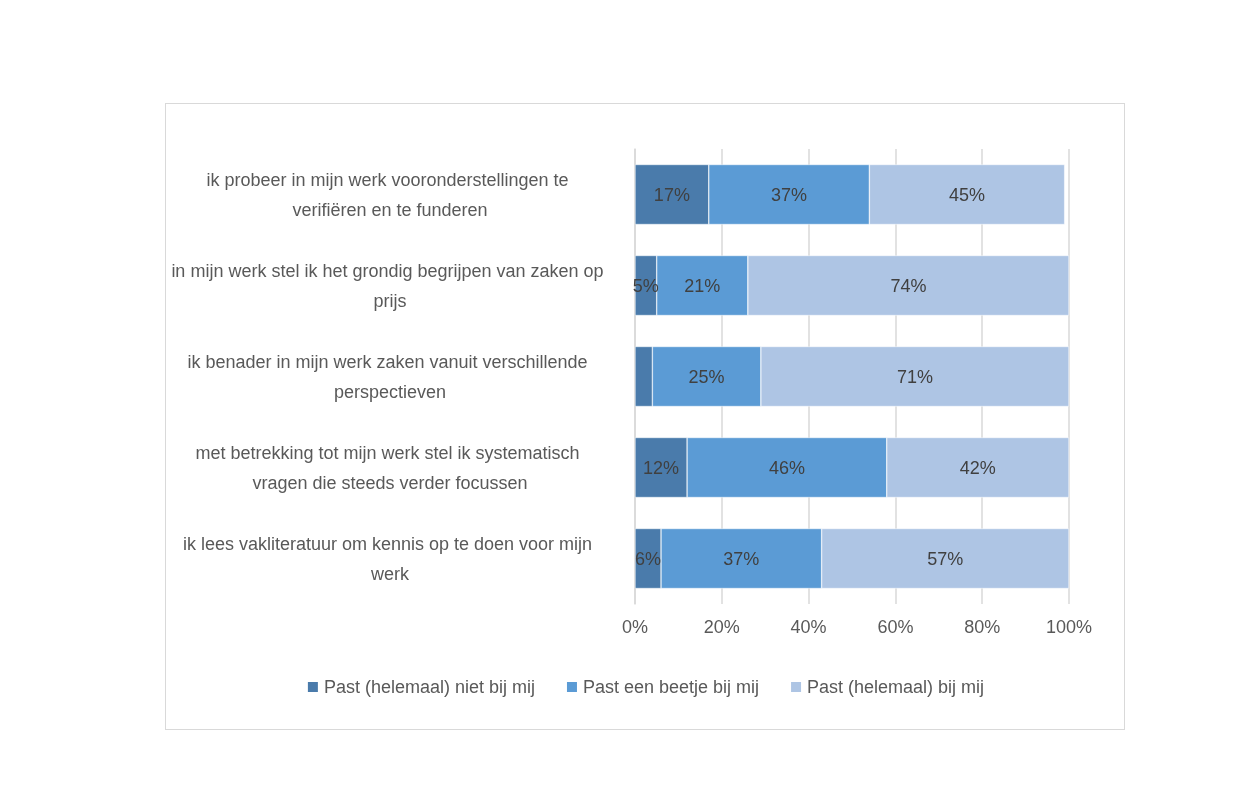  I want to click on legend-label: Past (helemaal) niet bij mij, so click(429, 687).